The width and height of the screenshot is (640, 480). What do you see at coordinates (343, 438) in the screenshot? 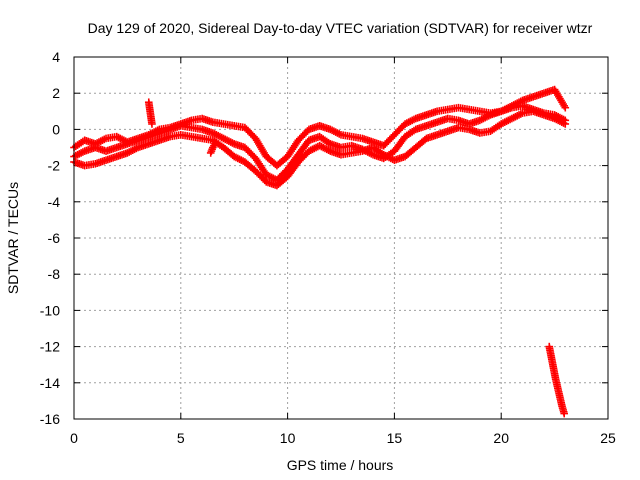
I see `x-tick-labels: 0 5 10 15 20 25` at bounding box center [343, 438].